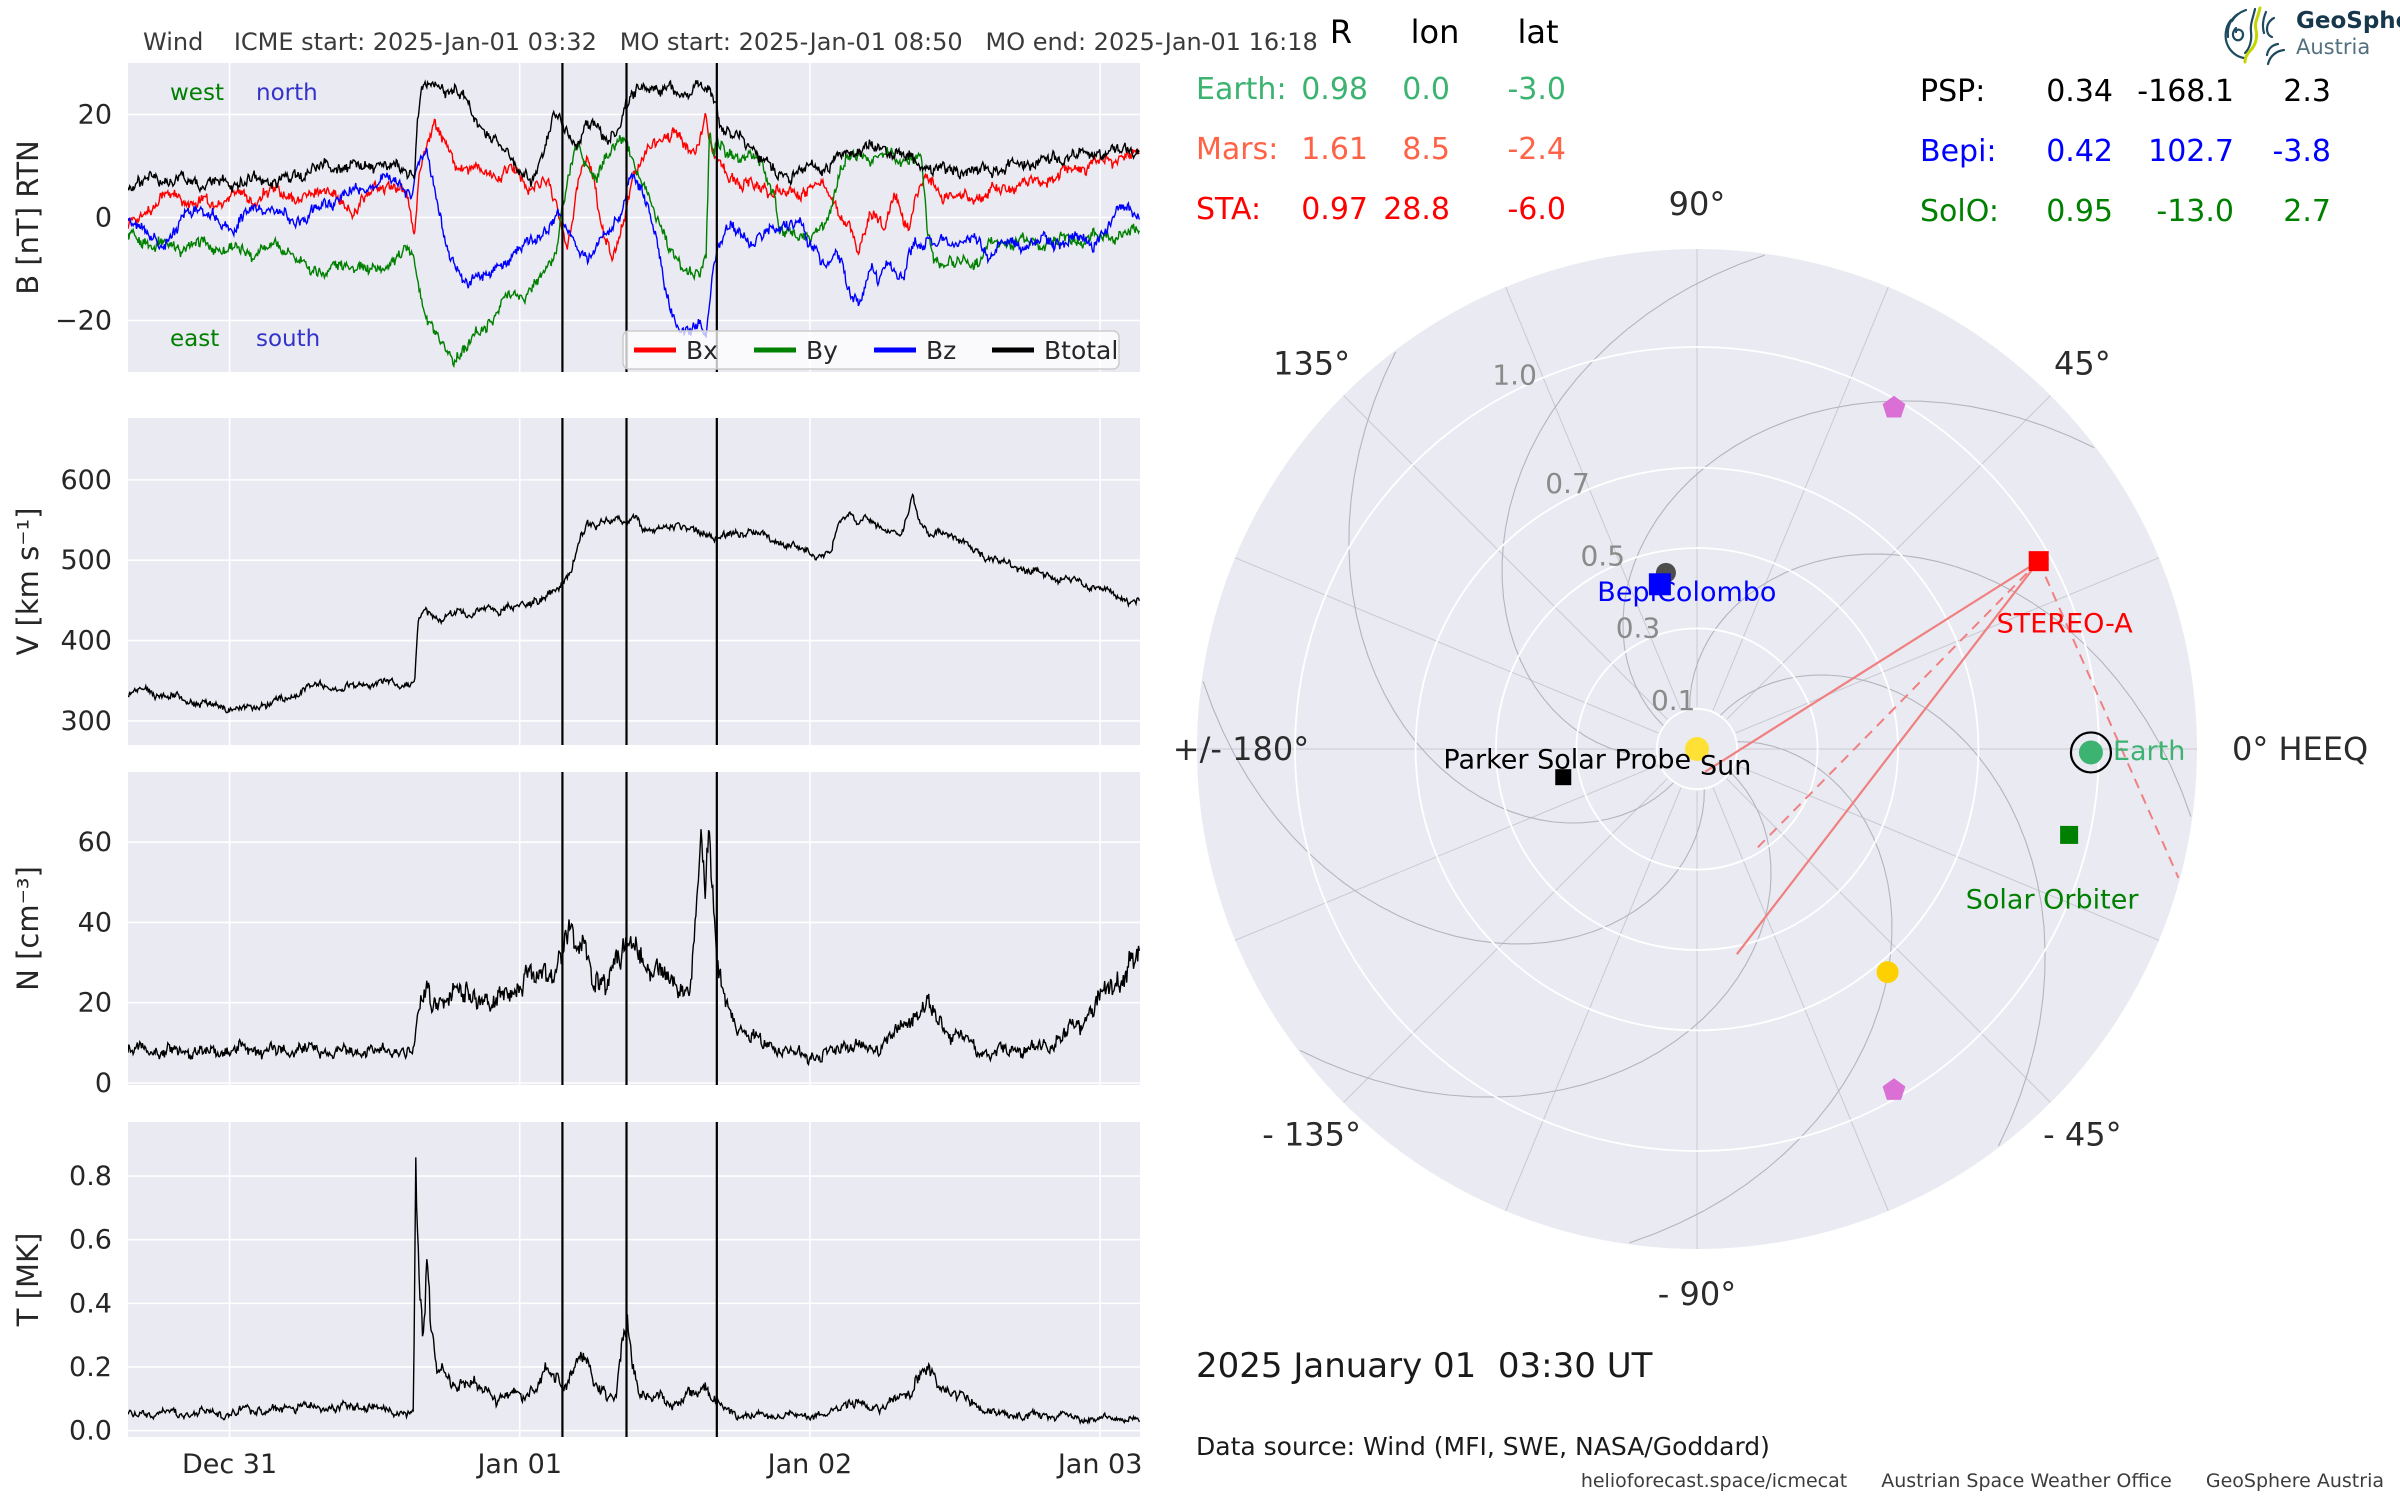 The image size is (2400, 1500). Describe the element at coordinates (1334, 89) in the screenshot. I see `value-r: 0.98` at that location.